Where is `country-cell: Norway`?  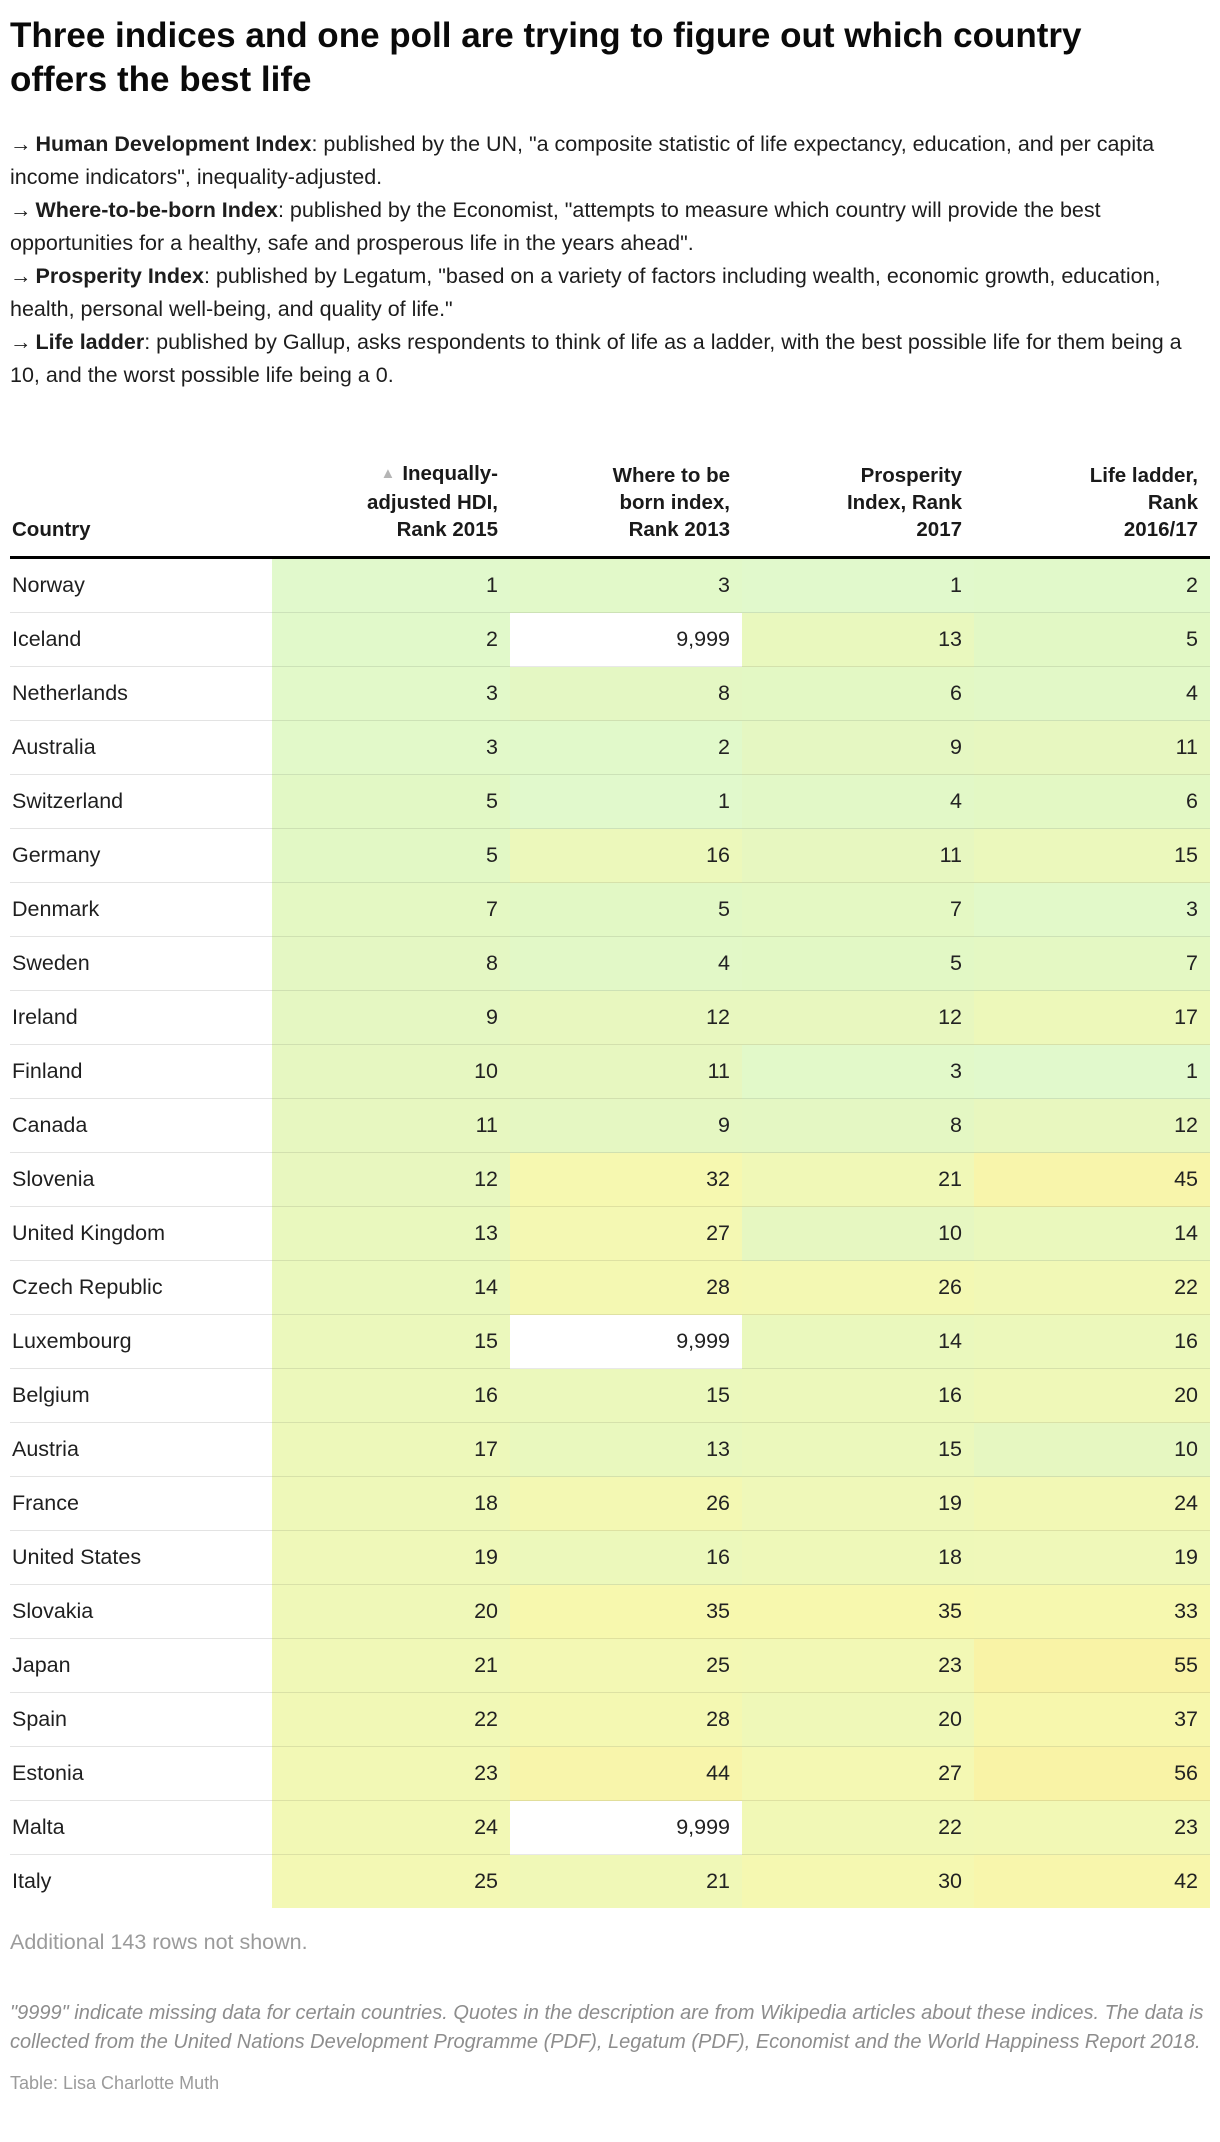
country-cell: Norway is located at coordinates (141, 585).